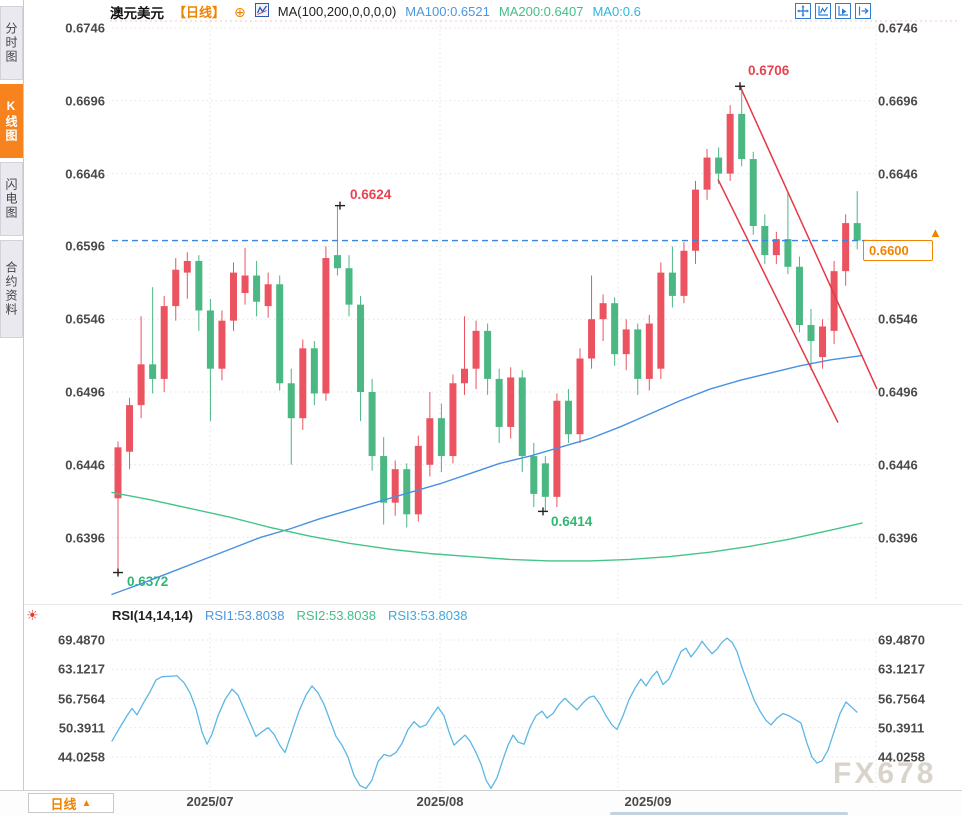  What do you see at coordinates (11, 289) in the screenshot?
I see `sidebar-tab-contract-info: 合约资料` at bounding box center [11, 289].